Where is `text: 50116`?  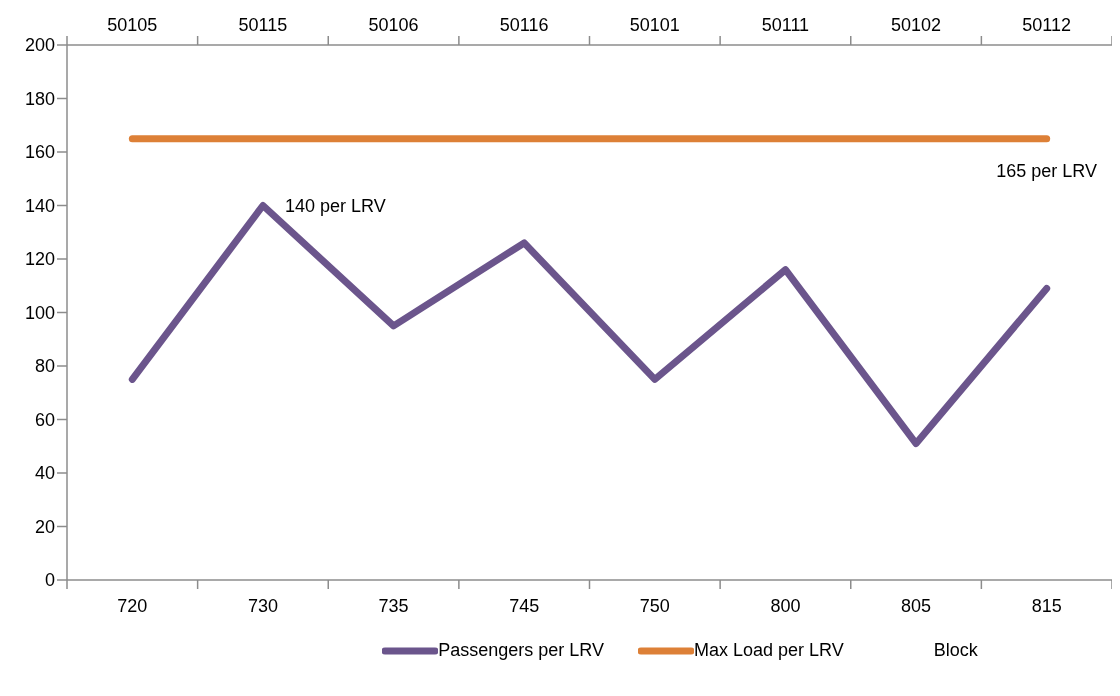 text: 50116 is located at coordinates (524, 25).